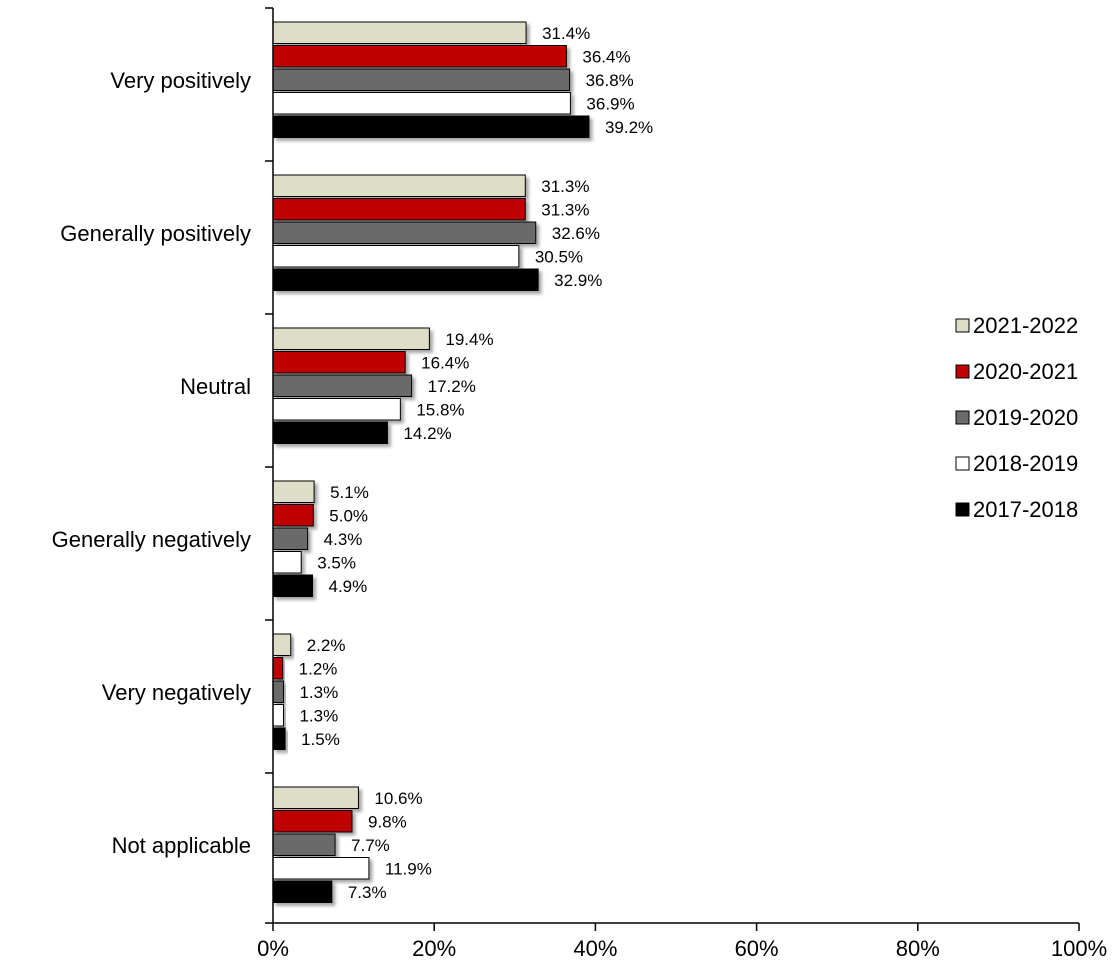 This screenshot has height=969, width=1118. What do you see at coordinates (578, 280) in the screenshot?
I see `data-label: 32.9%` at bounding box center [578, 280].